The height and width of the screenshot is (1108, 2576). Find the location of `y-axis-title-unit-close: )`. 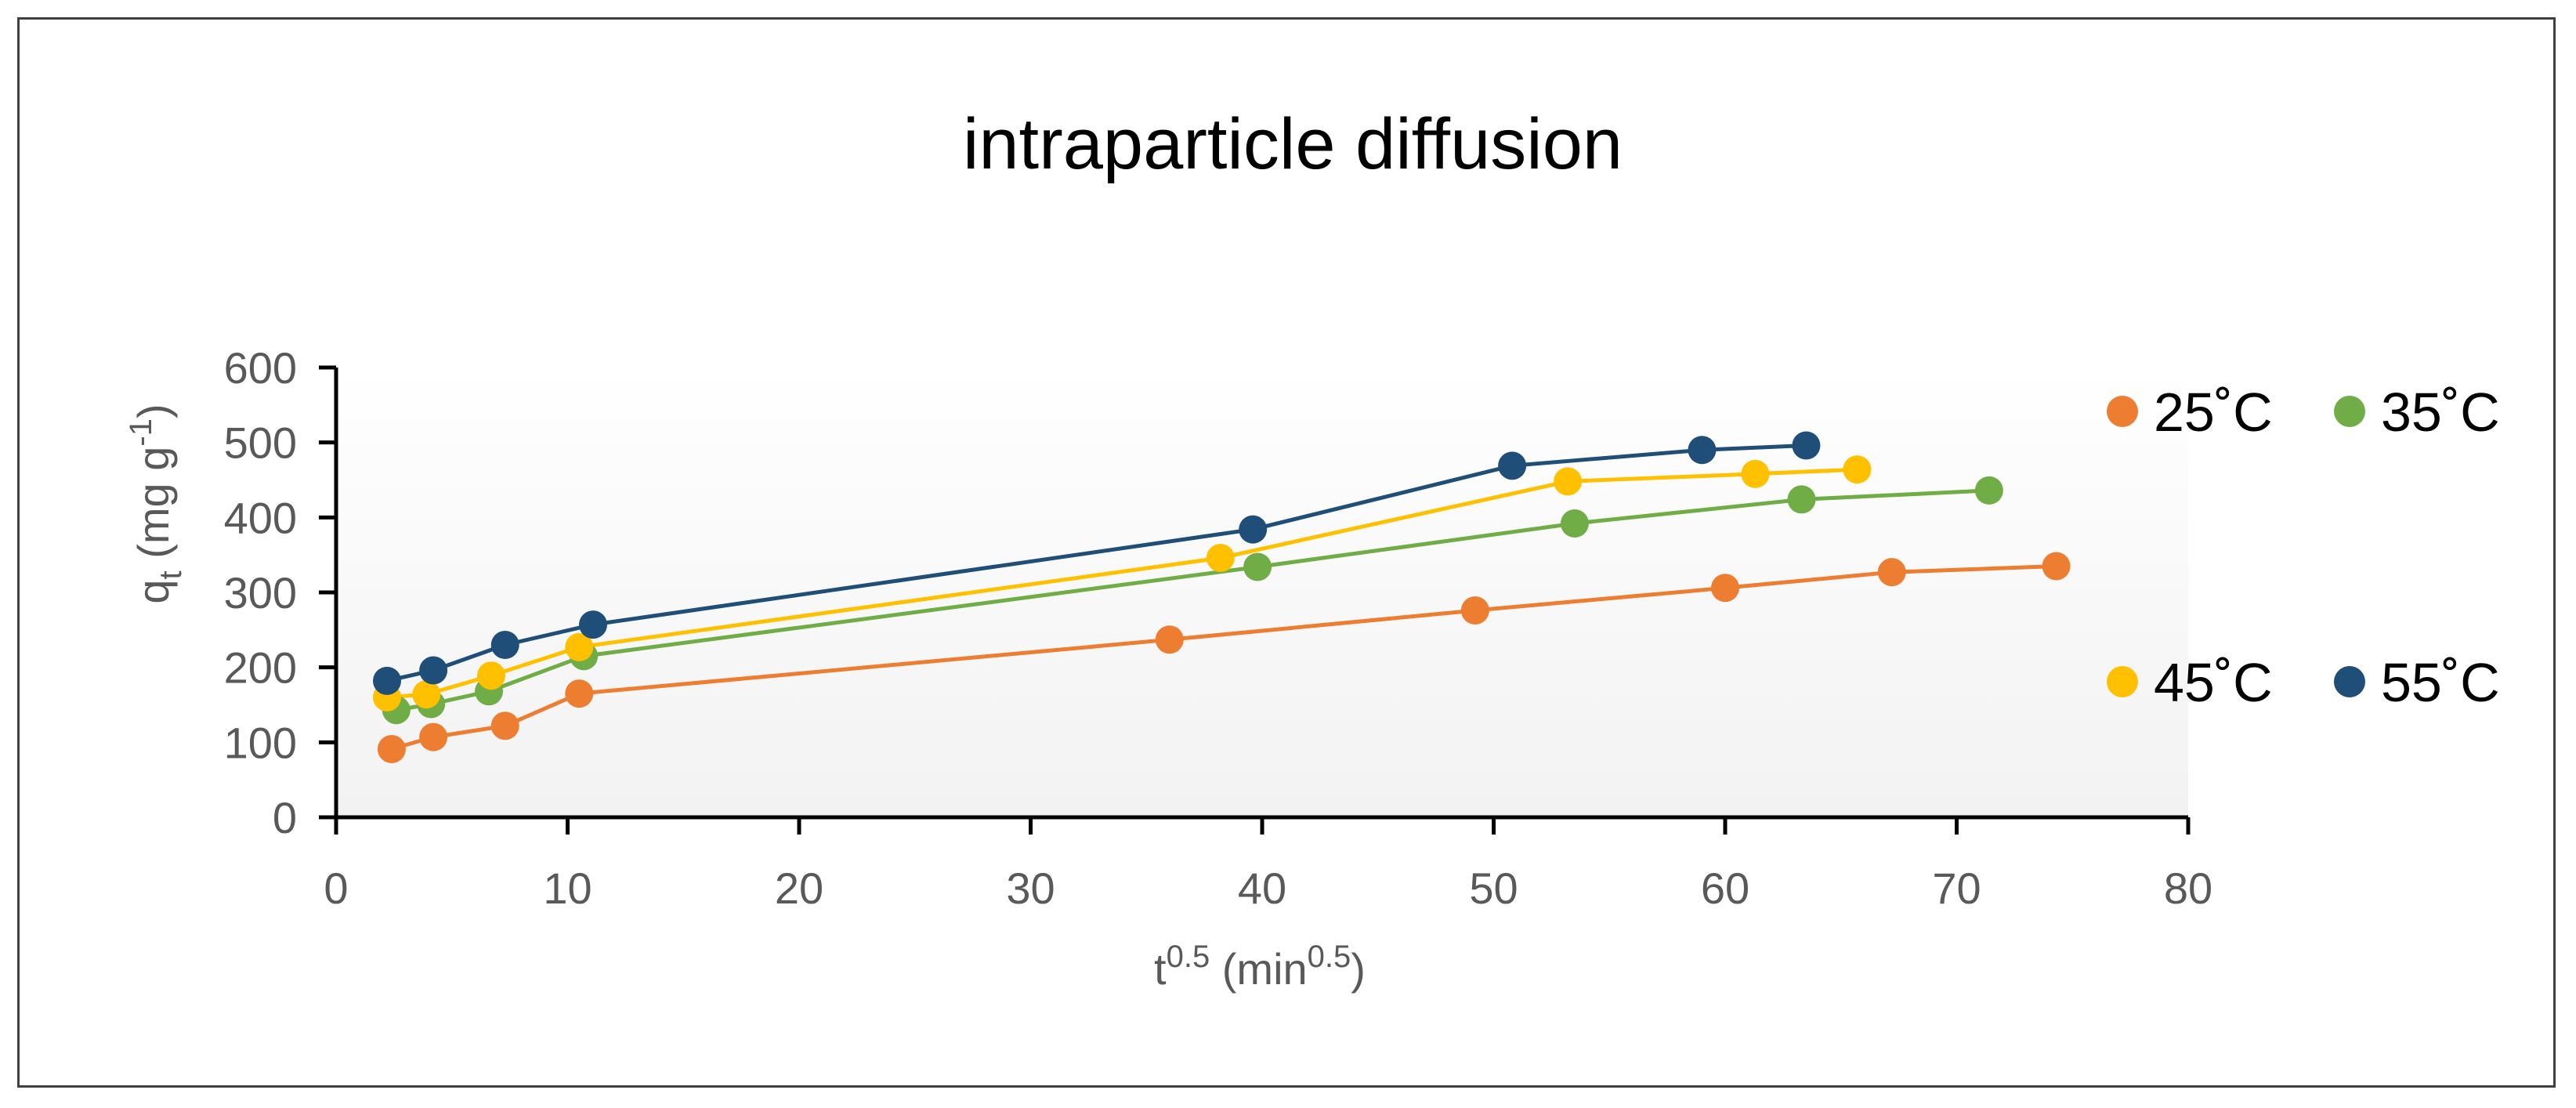

y-axis-title-unit-close: ) is located at coordinates (153, 411).